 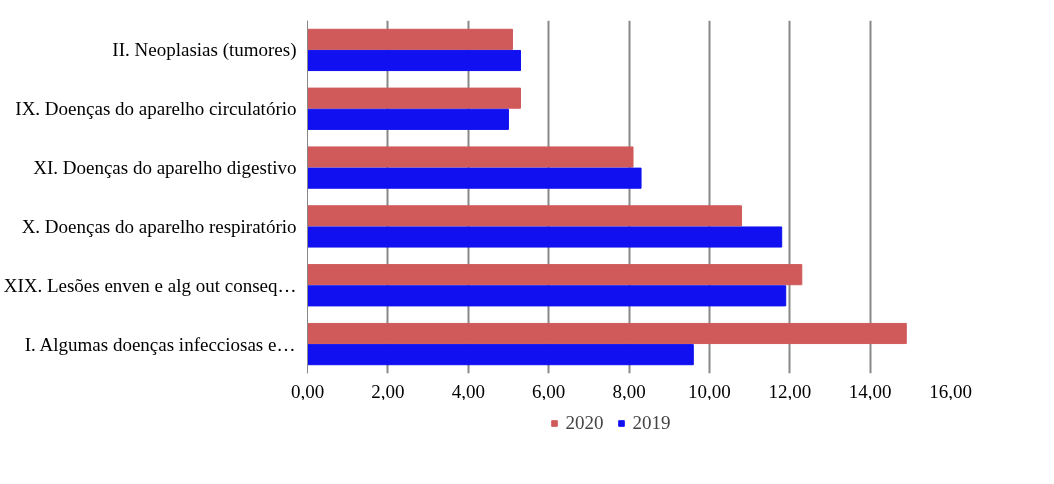 I want to click on x-tick-label: 4,00, so click(x=468, y=391).